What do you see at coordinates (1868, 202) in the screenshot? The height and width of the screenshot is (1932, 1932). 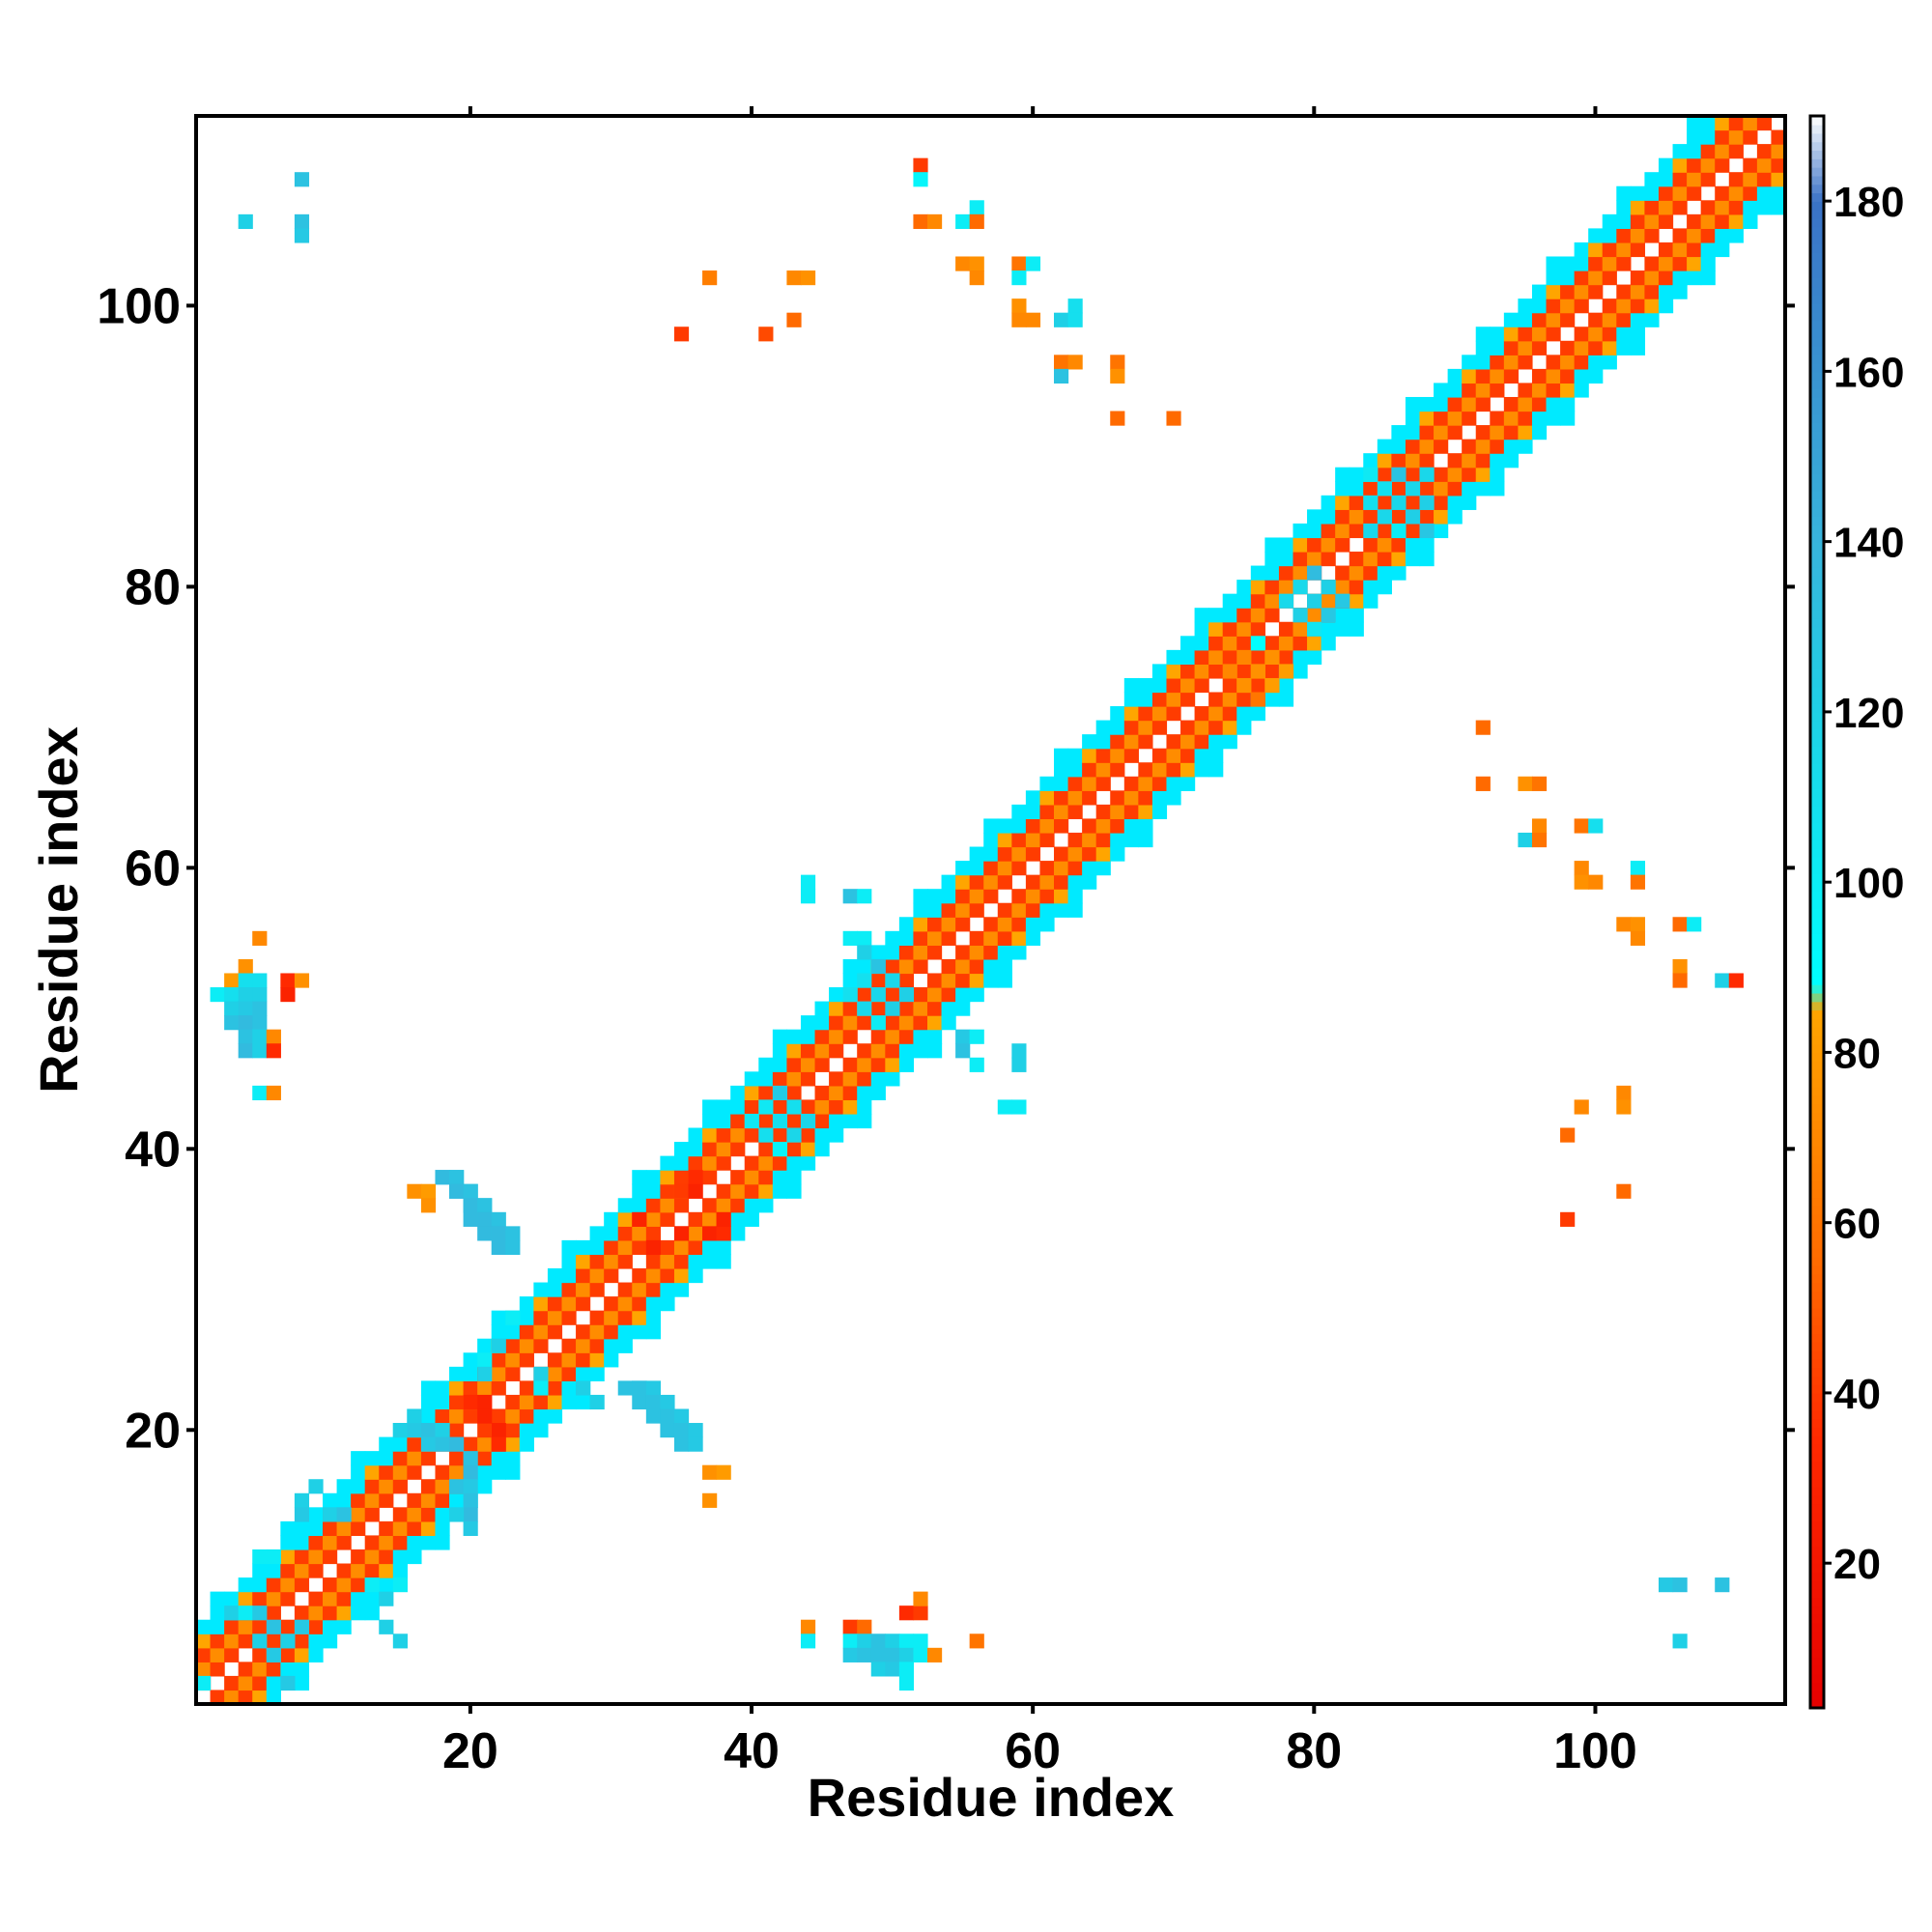 I see `colorbar-tick-label: 180` at bounding box center [1868, 202].